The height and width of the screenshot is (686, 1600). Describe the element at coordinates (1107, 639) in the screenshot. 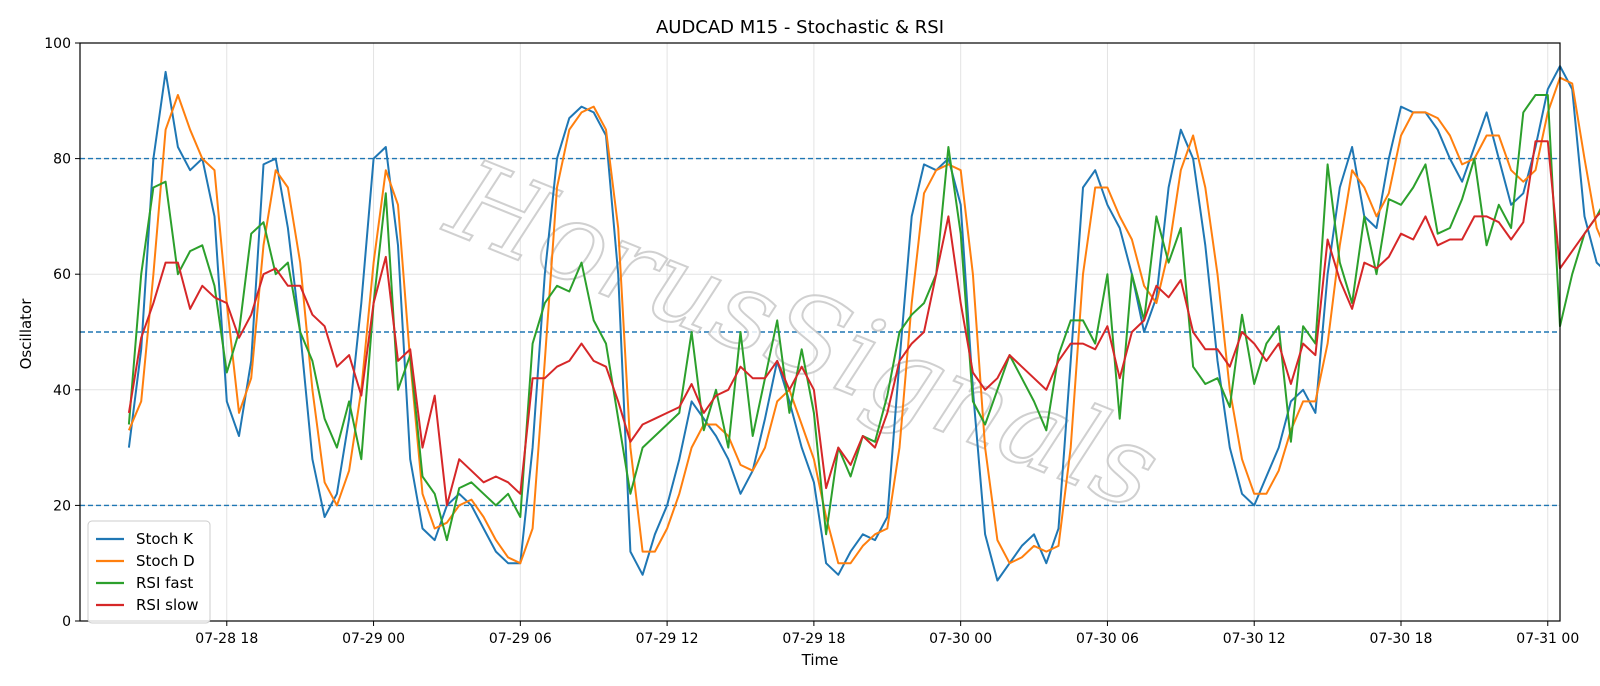

I see `x-tick-label: 07-30 06` at that location.